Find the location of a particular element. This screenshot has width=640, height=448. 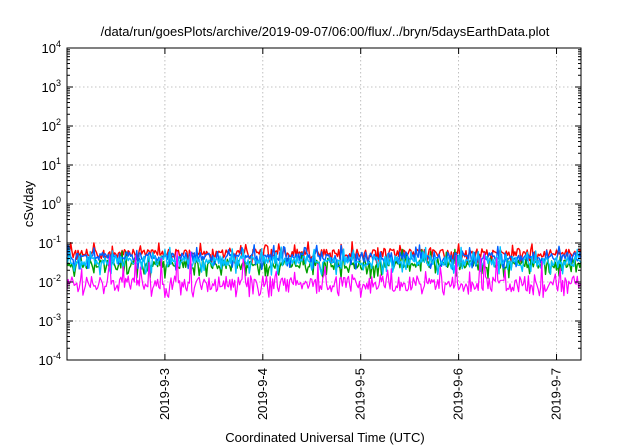

x-tick-label: 2019-9-6 is located at coordinates (458, 394).